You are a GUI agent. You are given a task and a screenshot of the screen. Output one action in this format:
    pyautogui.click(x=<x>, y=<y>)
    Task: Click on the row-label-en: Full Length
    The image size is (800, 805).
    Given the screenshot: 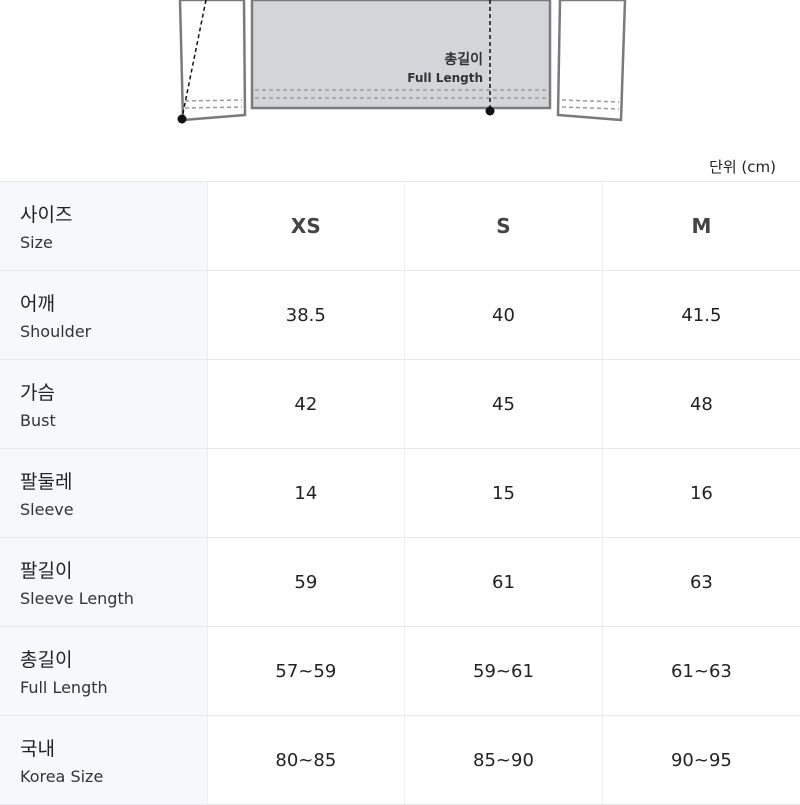 What is the action you would take?
    pyautogui.click(x=64, y=687)
    